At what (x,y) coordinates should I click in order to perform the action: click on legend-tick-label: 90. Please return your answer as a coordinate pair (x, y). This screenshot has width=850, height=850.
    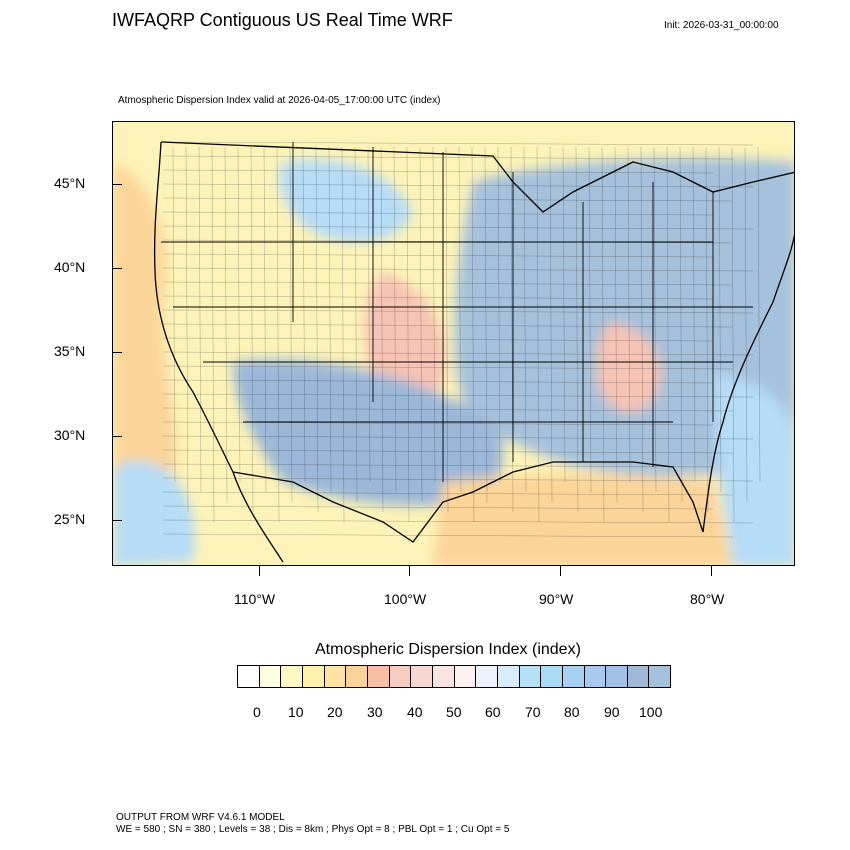
    Looking at the image, I should click on (612, 712).